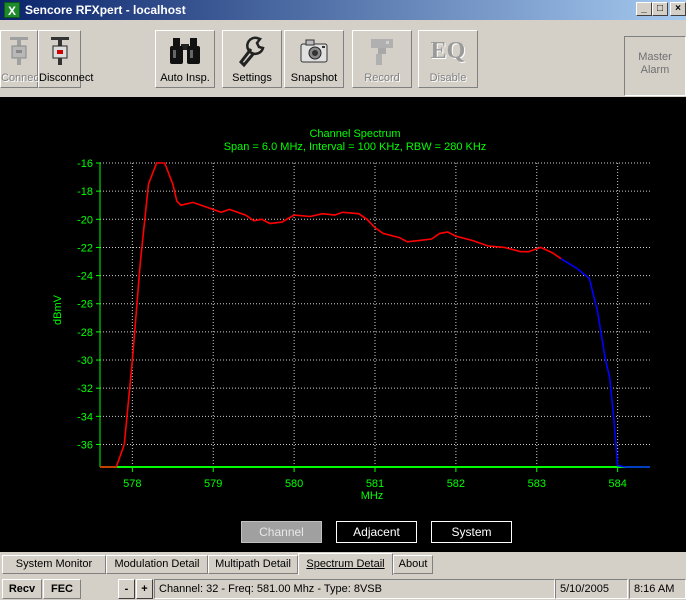  I want to click on connect-button: Connect, so click(21, 59).